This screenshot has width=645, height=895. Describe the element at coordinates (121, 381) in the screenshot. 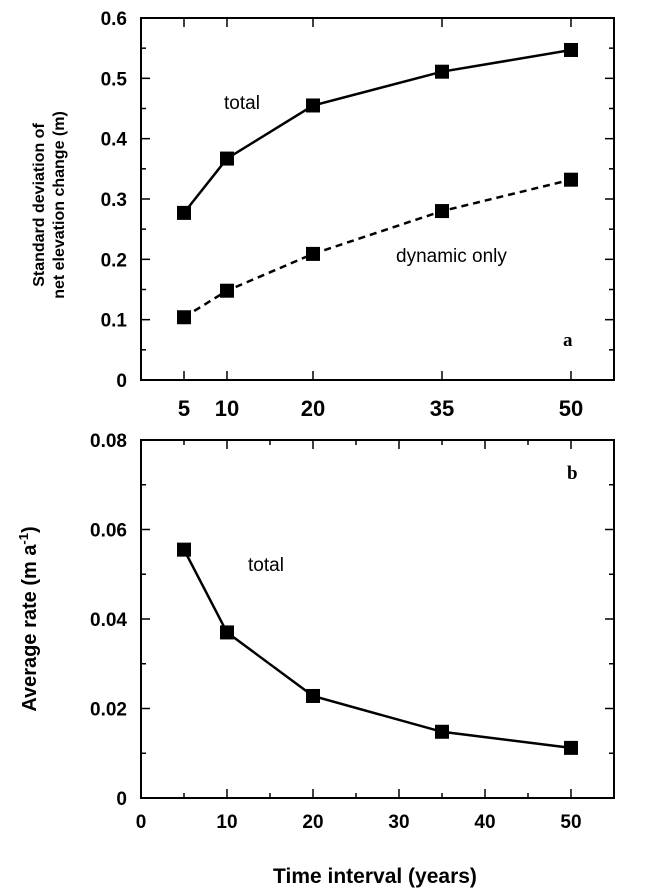

I see `panel-a-y-tick-label: 0` at that location.